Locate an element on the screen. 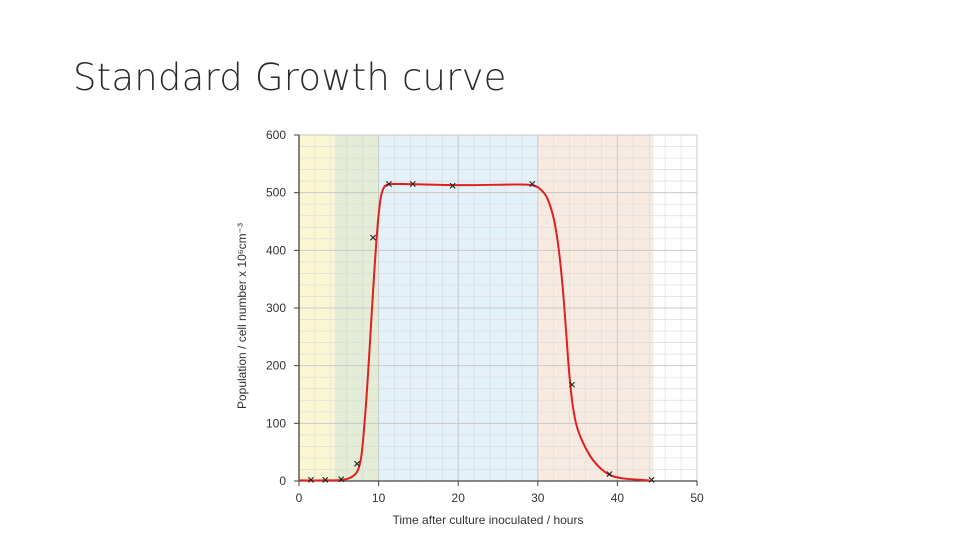  y-tick-label: 300 is located at coordinates (276, 308).